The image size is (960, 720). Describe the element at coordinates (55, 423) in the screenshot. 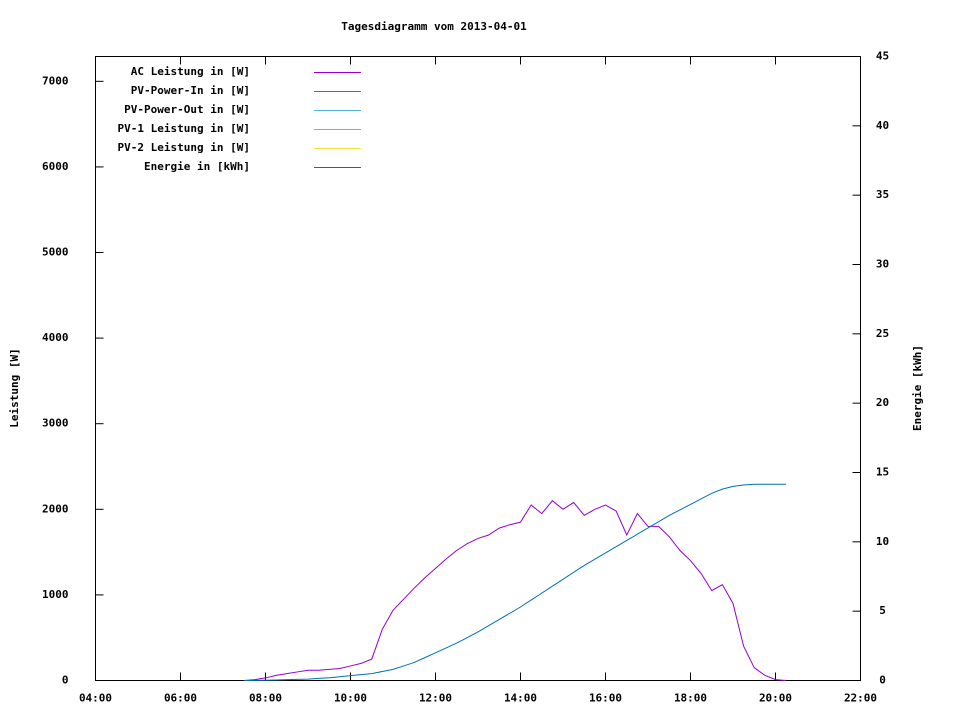

I see `y-tick-label: 3000` at that location.